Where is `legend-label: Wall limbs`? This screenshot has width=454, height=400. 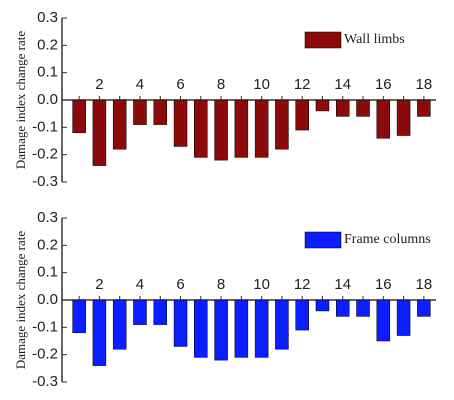 legend-label: Wall limbs is located at coordinates (374, 39).